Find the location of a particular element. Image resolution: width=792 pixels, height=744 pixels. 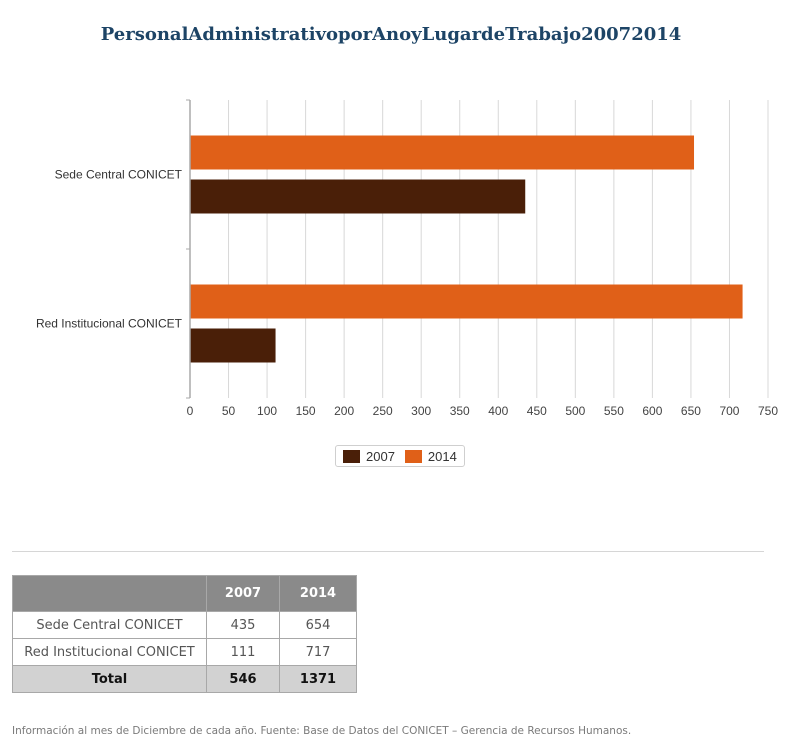

x-tick-label: 200 is located at coordinates (344, 411).